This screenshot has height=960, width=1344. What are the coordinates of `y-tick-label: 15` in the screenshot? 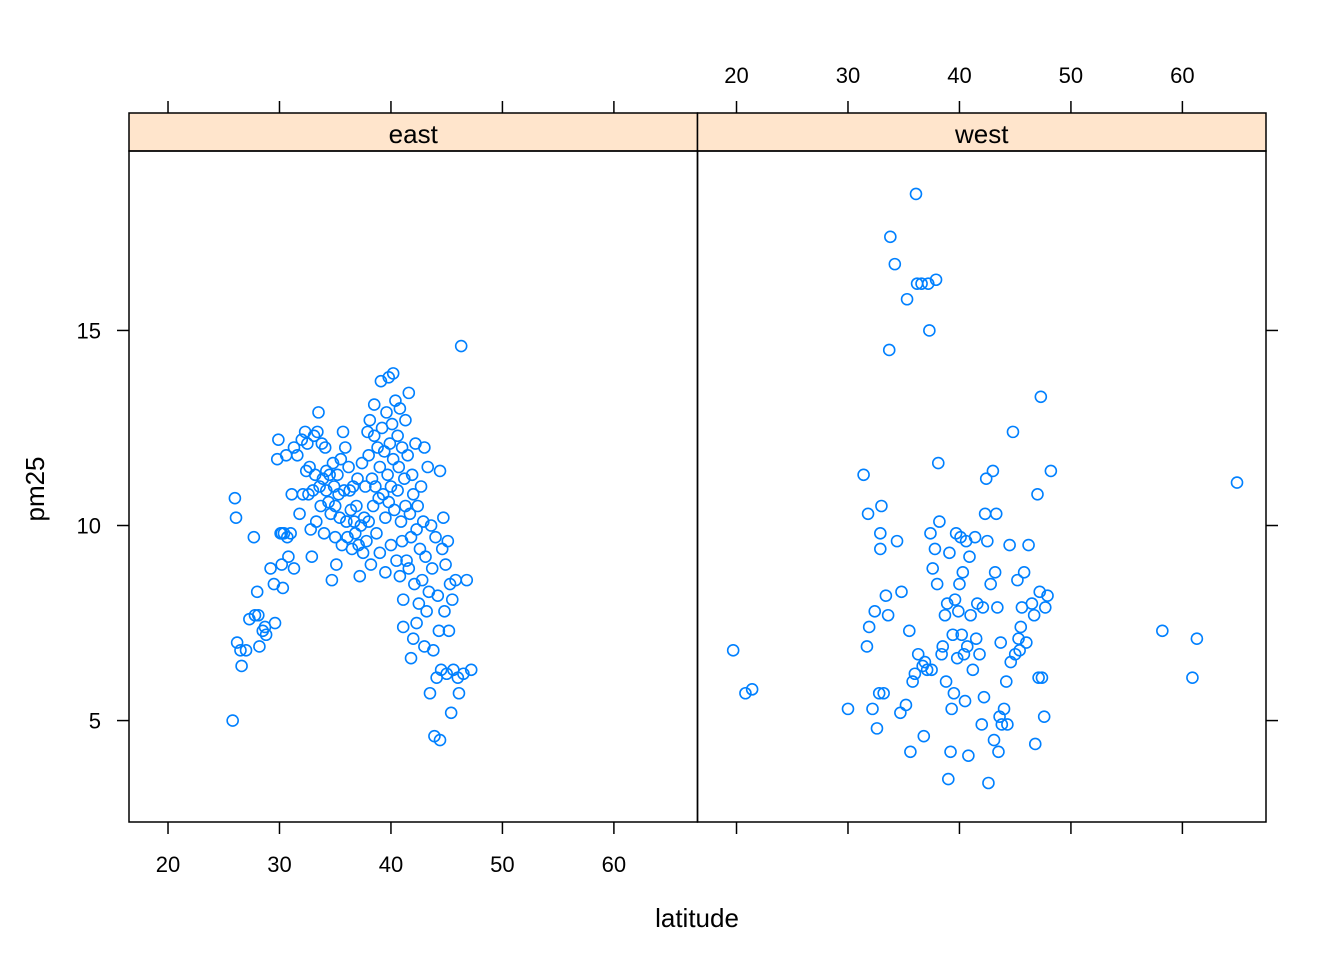 It's located at (89, 330).